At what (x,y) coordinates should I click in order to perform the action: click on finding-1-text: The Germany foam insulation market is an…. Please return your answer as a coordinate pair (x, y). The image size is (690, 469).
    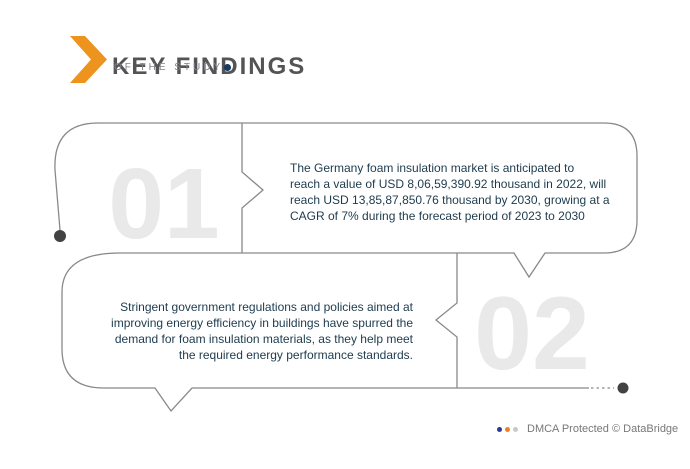
    Looking at the image, I should click on (455, 192).